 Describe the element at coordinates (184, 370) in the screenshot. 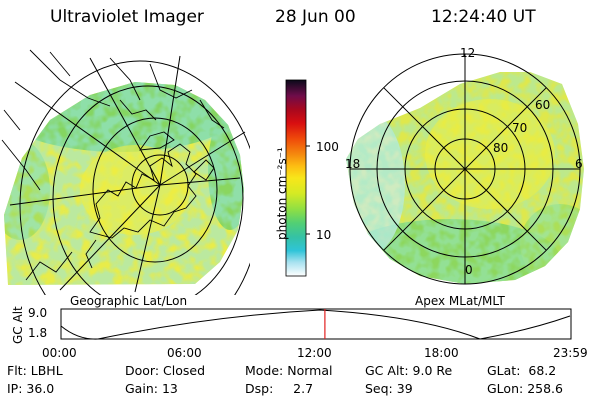

I see `door-value: Closed` at that location.